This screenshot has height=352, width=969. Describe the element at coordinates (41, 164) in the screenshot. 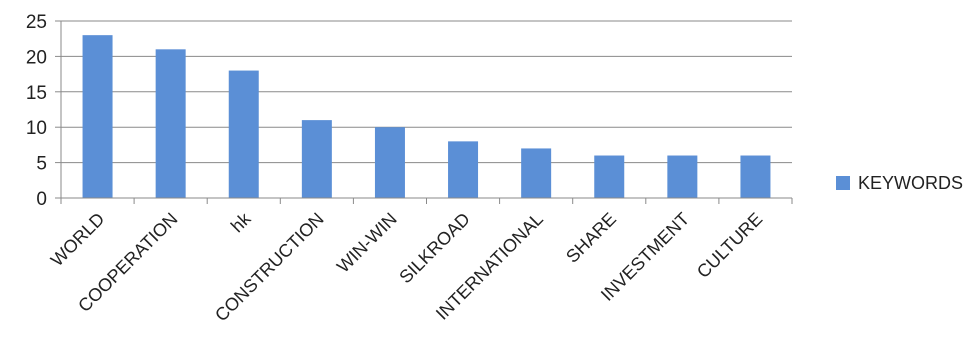

I see `y-tick-label: 5` at that location.